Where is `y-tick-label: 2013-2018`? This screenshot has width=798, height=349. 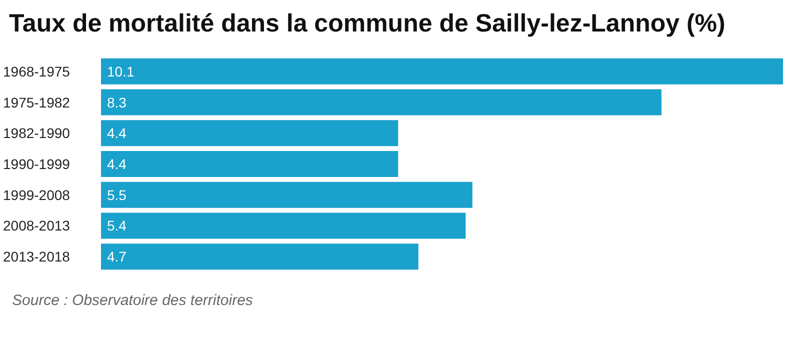 y-tick-label: 2013-2018 is located at coordinates (36, 256).